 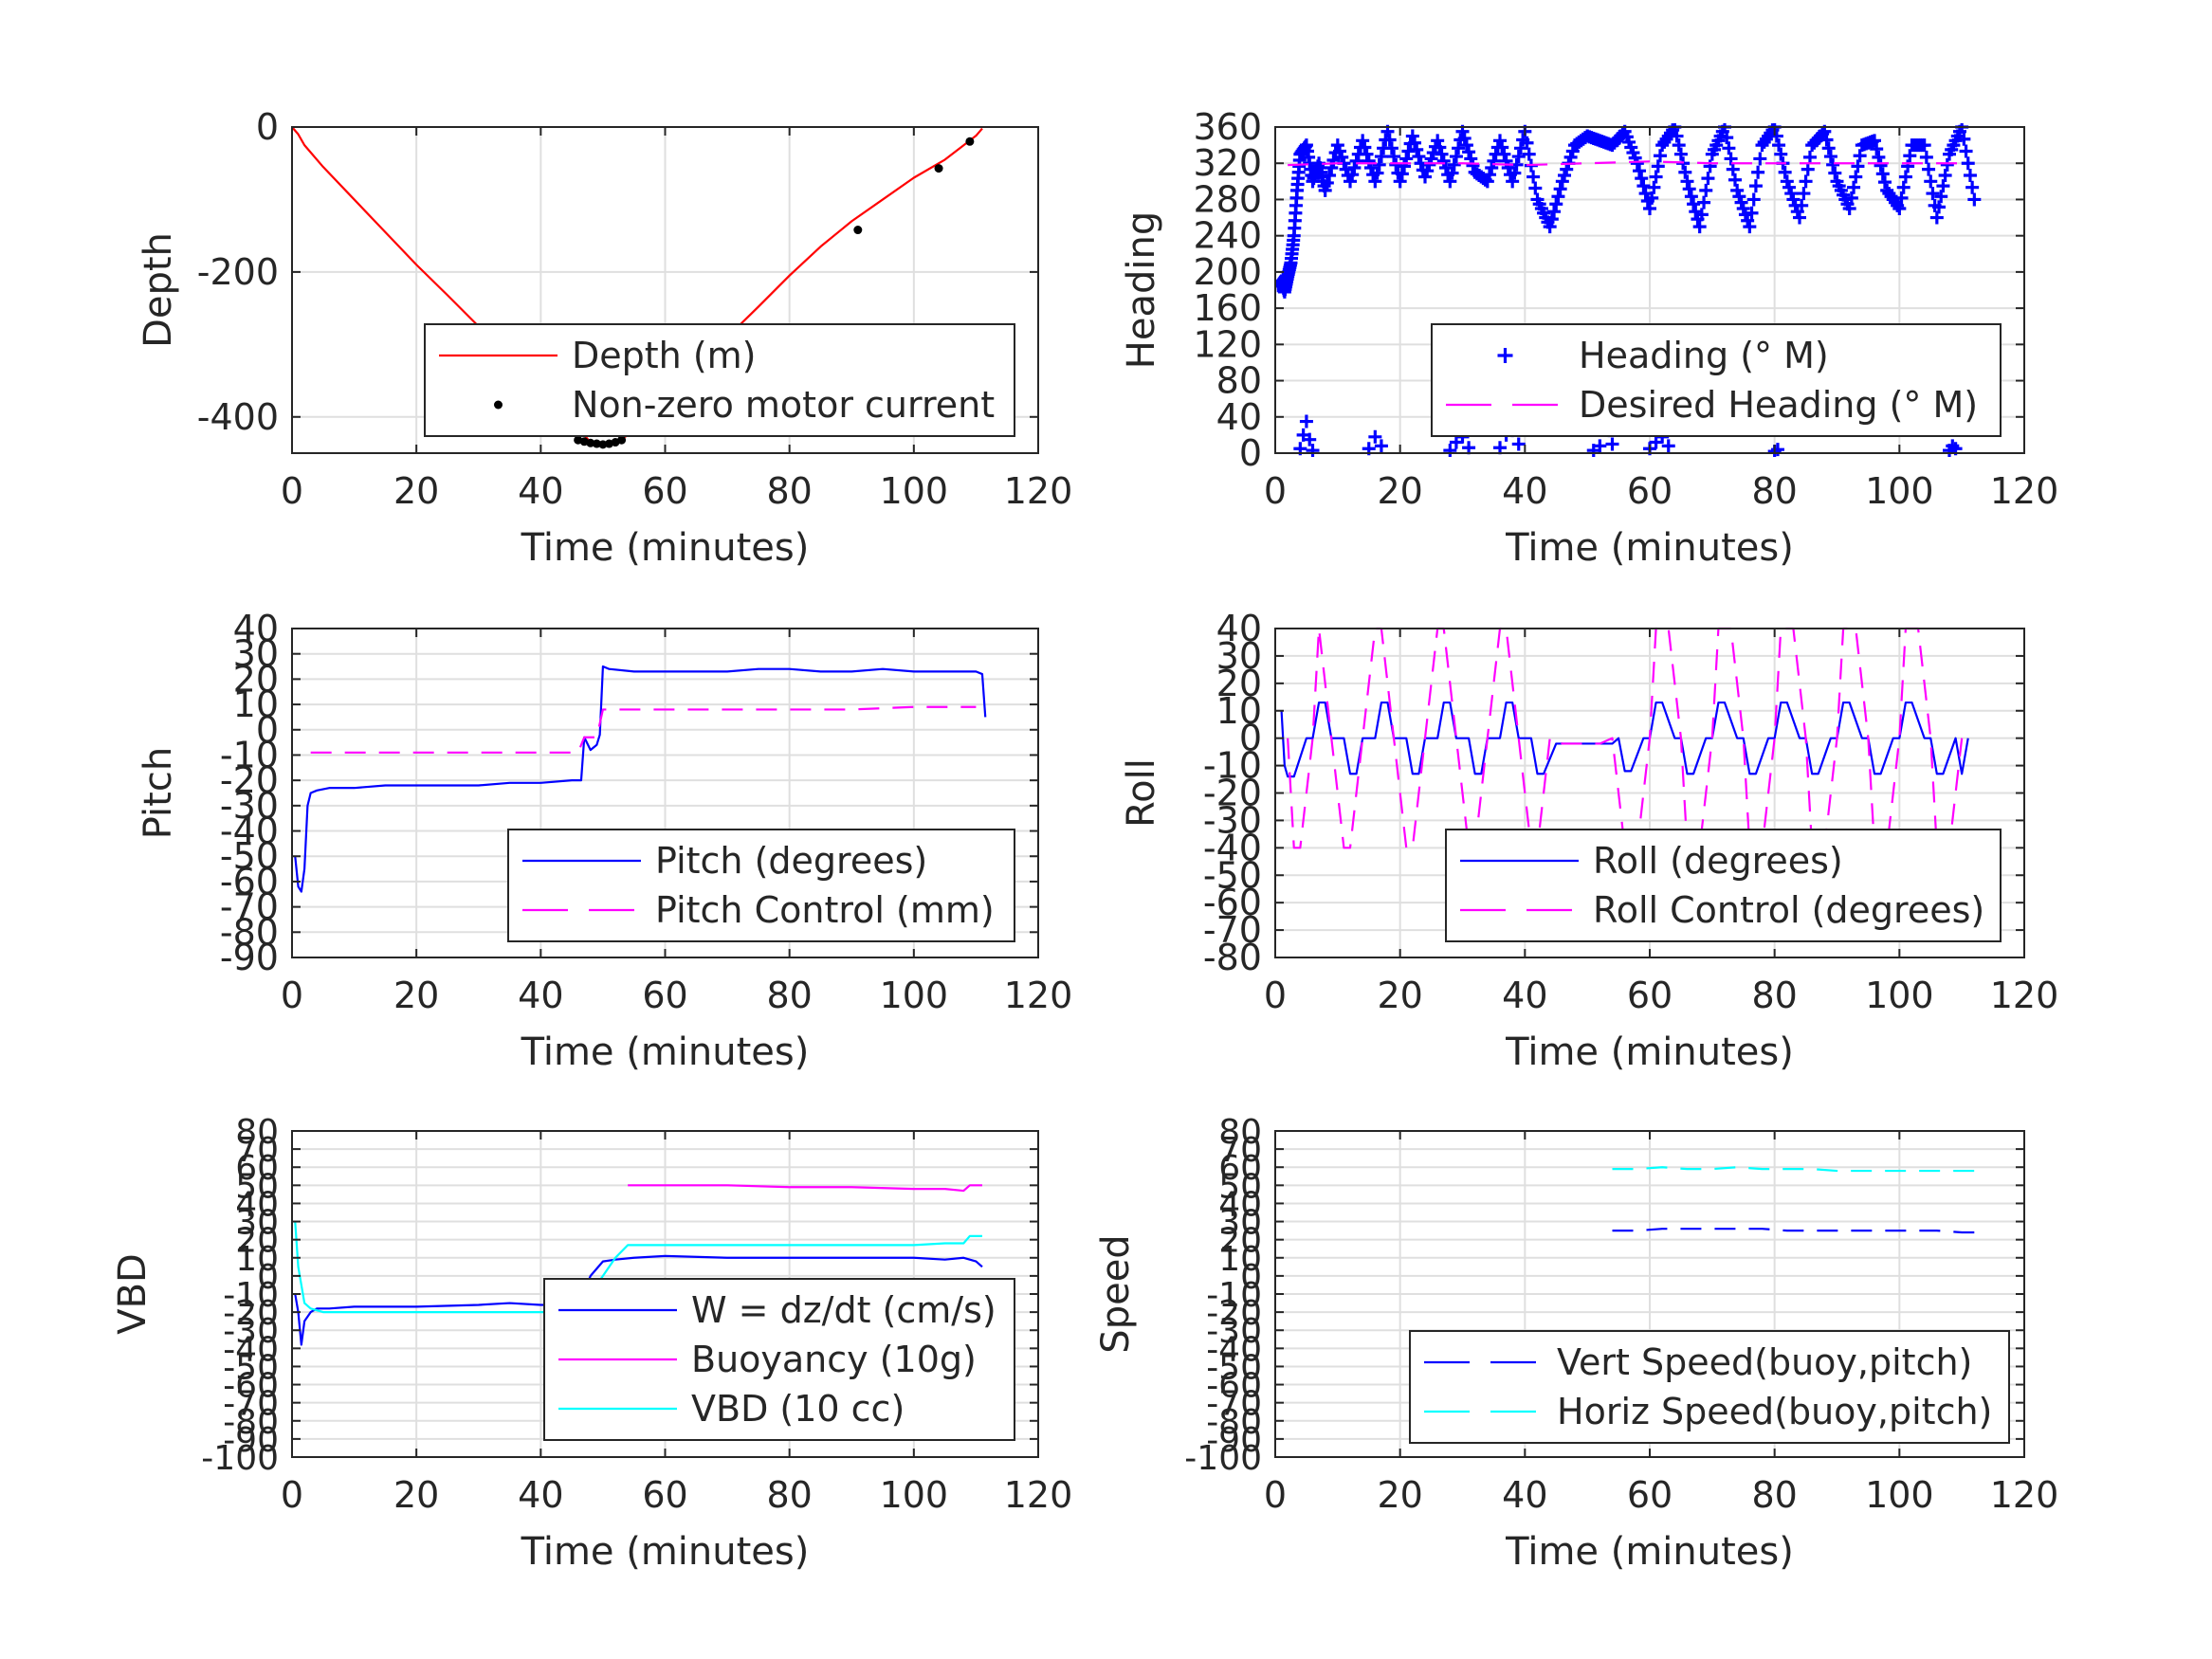 What do you see at coordinates (1223, 1458) in the screenshot?
I see `y-tick-label: -100` at bounding box center [1223, 1458].